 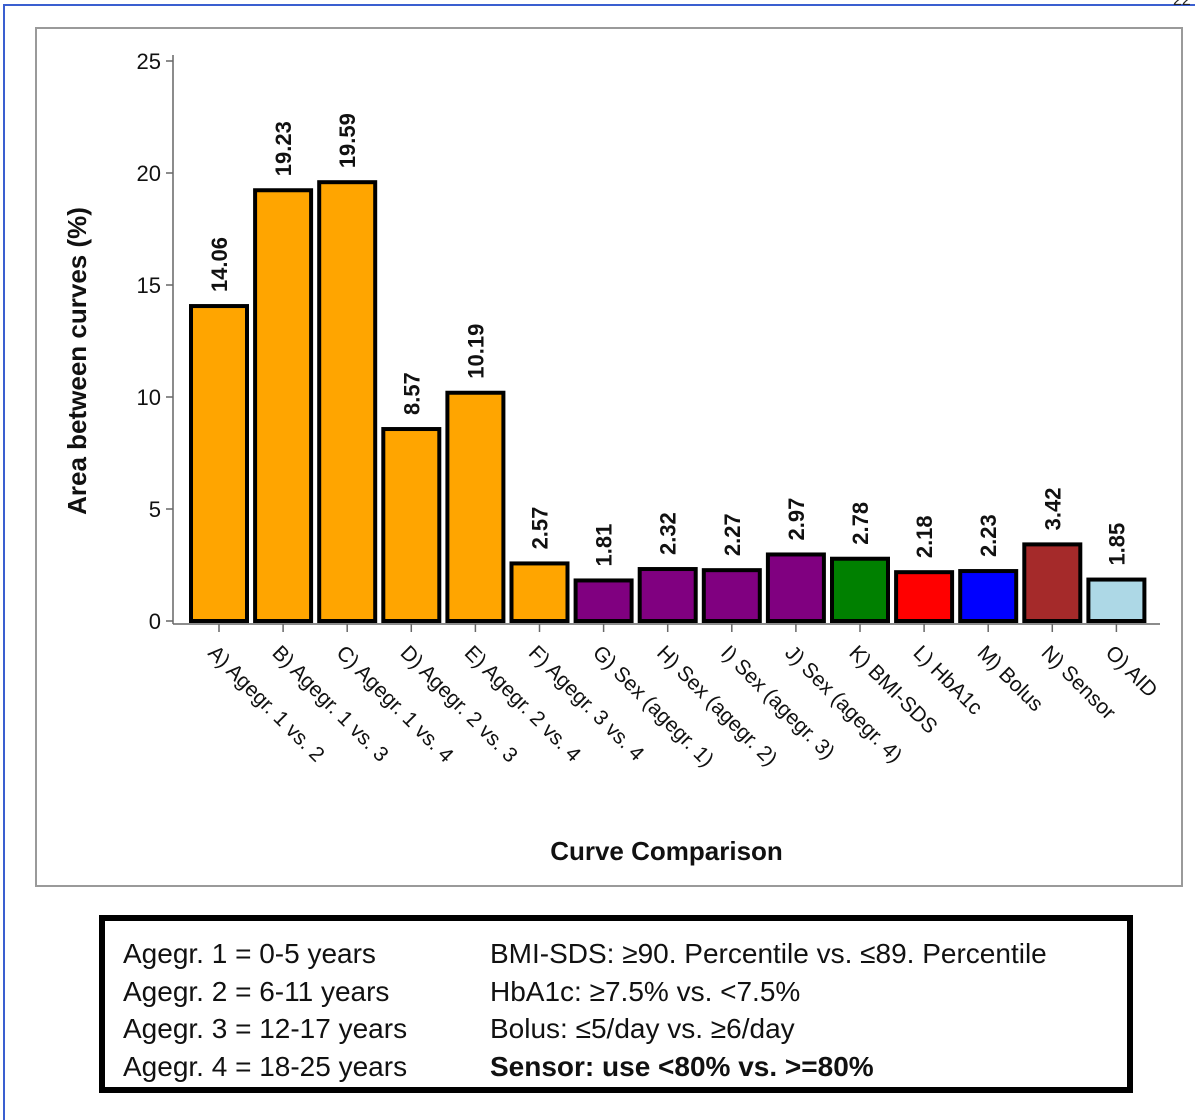 What do you see at coordinates (149, 285) in the screenshot?
I see `y-tick-label: 15` at bounding box center [149, 285].